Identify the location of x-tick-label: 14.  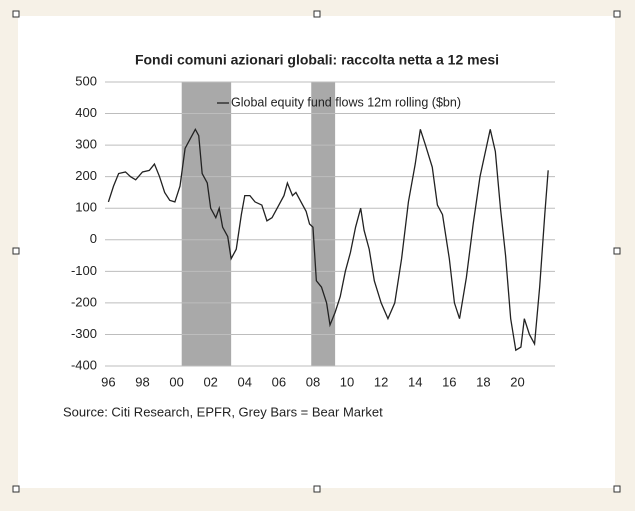
(415, 381).